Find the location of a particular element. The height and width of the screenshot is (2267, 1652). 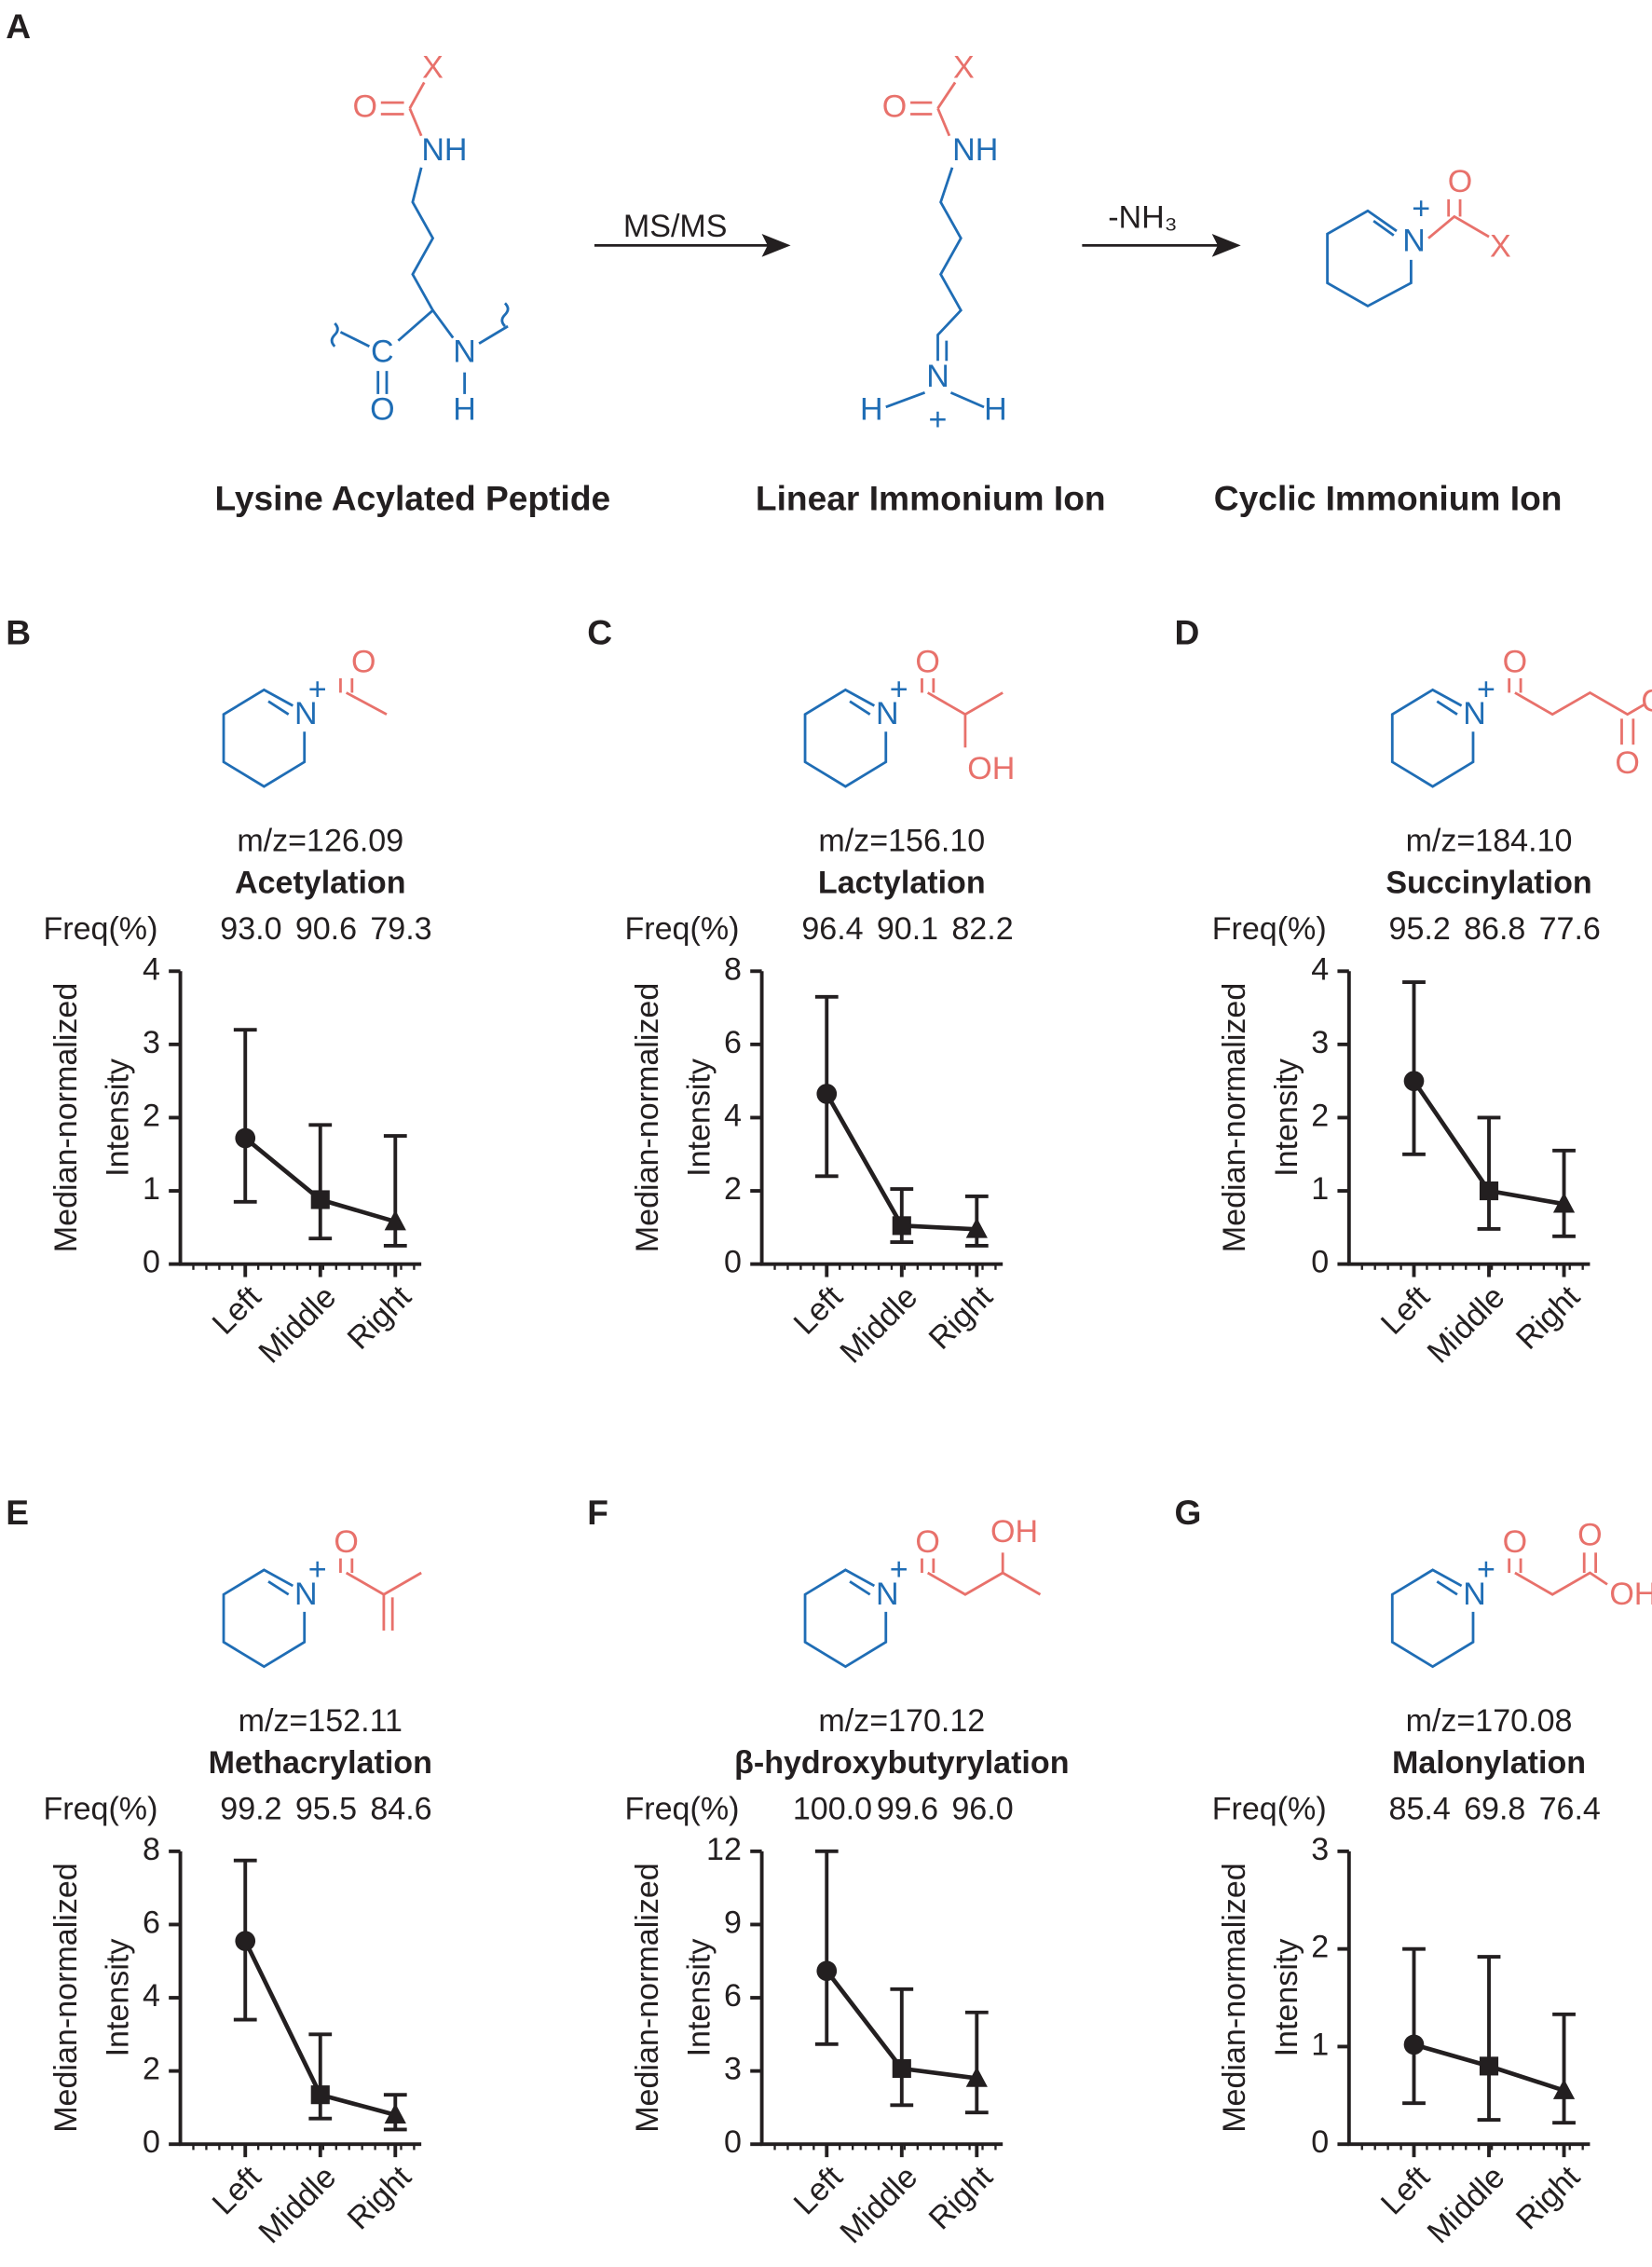

y-tick-label: 8 is located at coordinates (151, 1849).